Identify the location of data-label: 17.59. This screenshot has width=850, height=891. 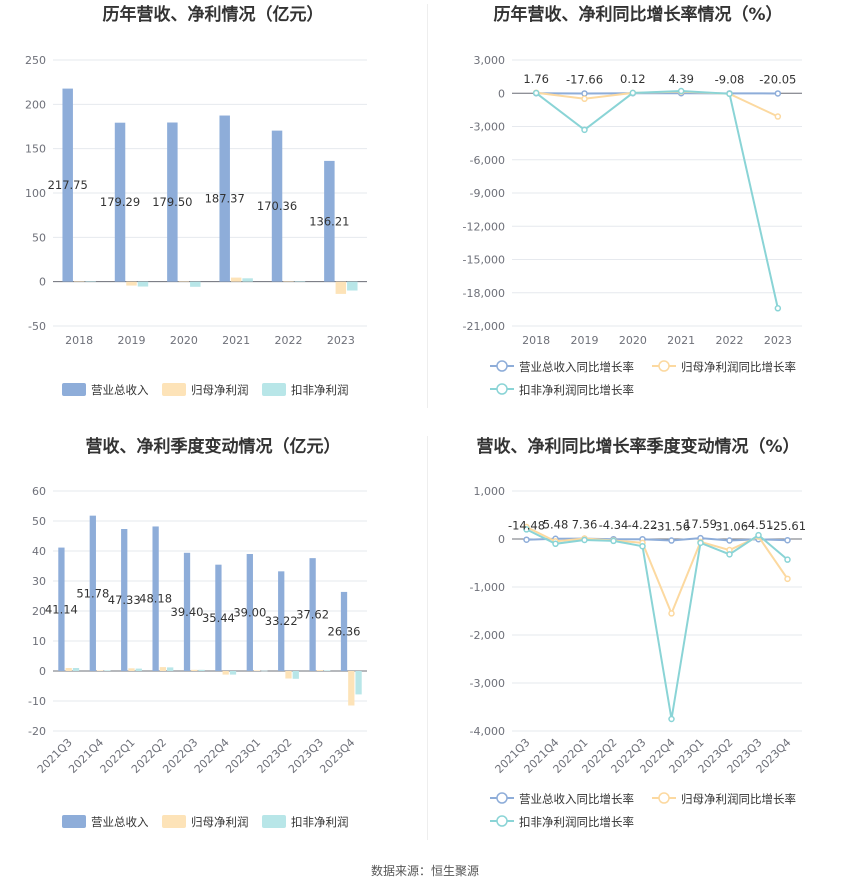
(700, 524).